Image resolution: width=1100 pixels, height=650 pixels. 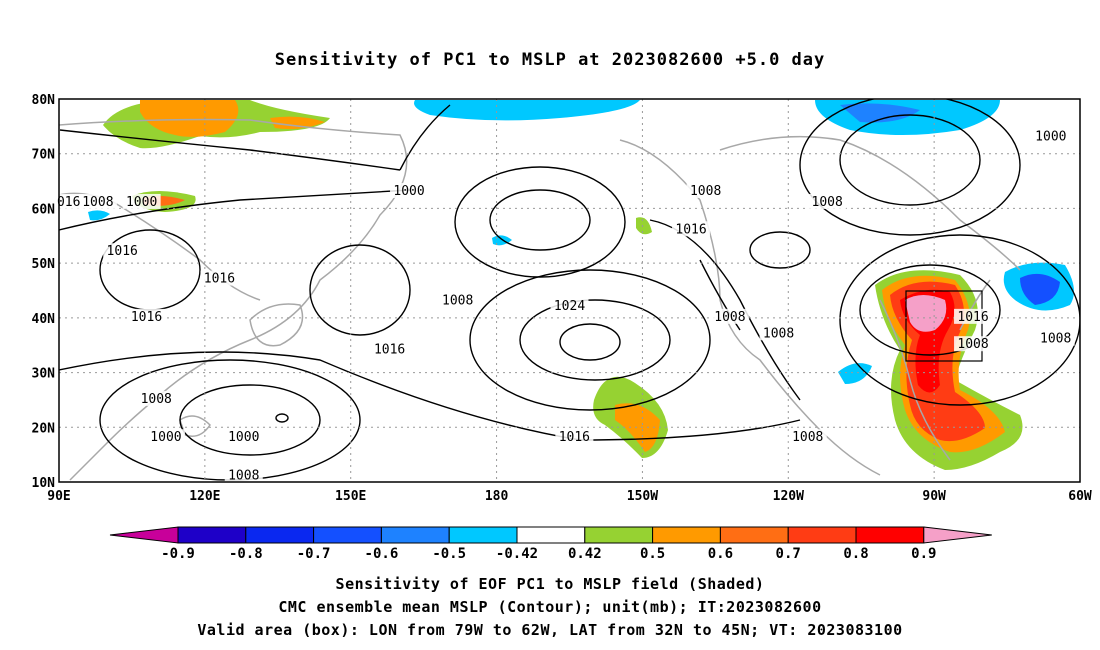 I want to click on colorbar-tick-label: 0.9, so click(x=923, y=554).